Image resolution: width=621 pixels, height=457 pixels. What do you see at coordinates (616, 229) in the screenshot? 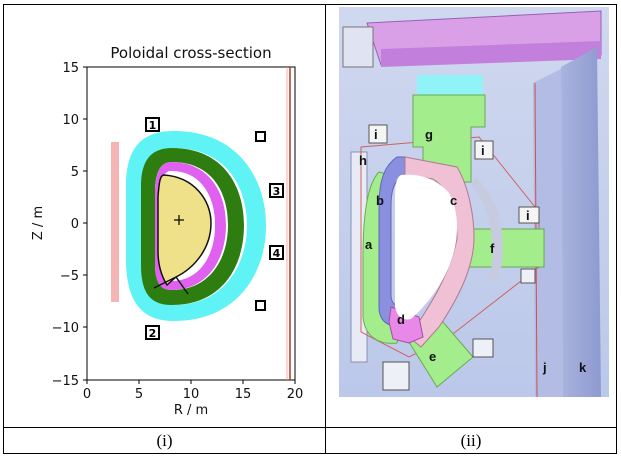
I see `table-border-right` at bounding box center [616, 229].